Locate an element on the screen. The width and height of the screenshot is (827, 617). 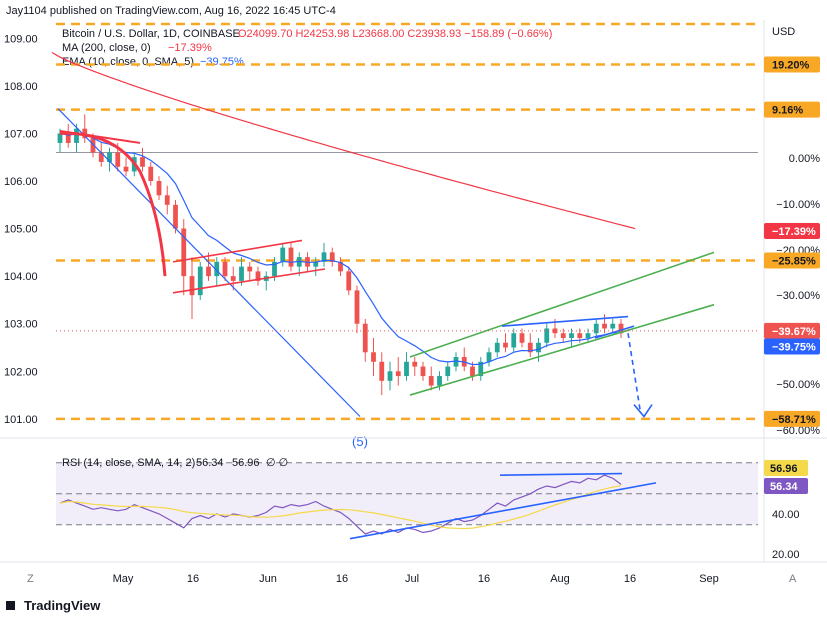
percent-tick-label: −50.00% is located at coordinates (798, 385).